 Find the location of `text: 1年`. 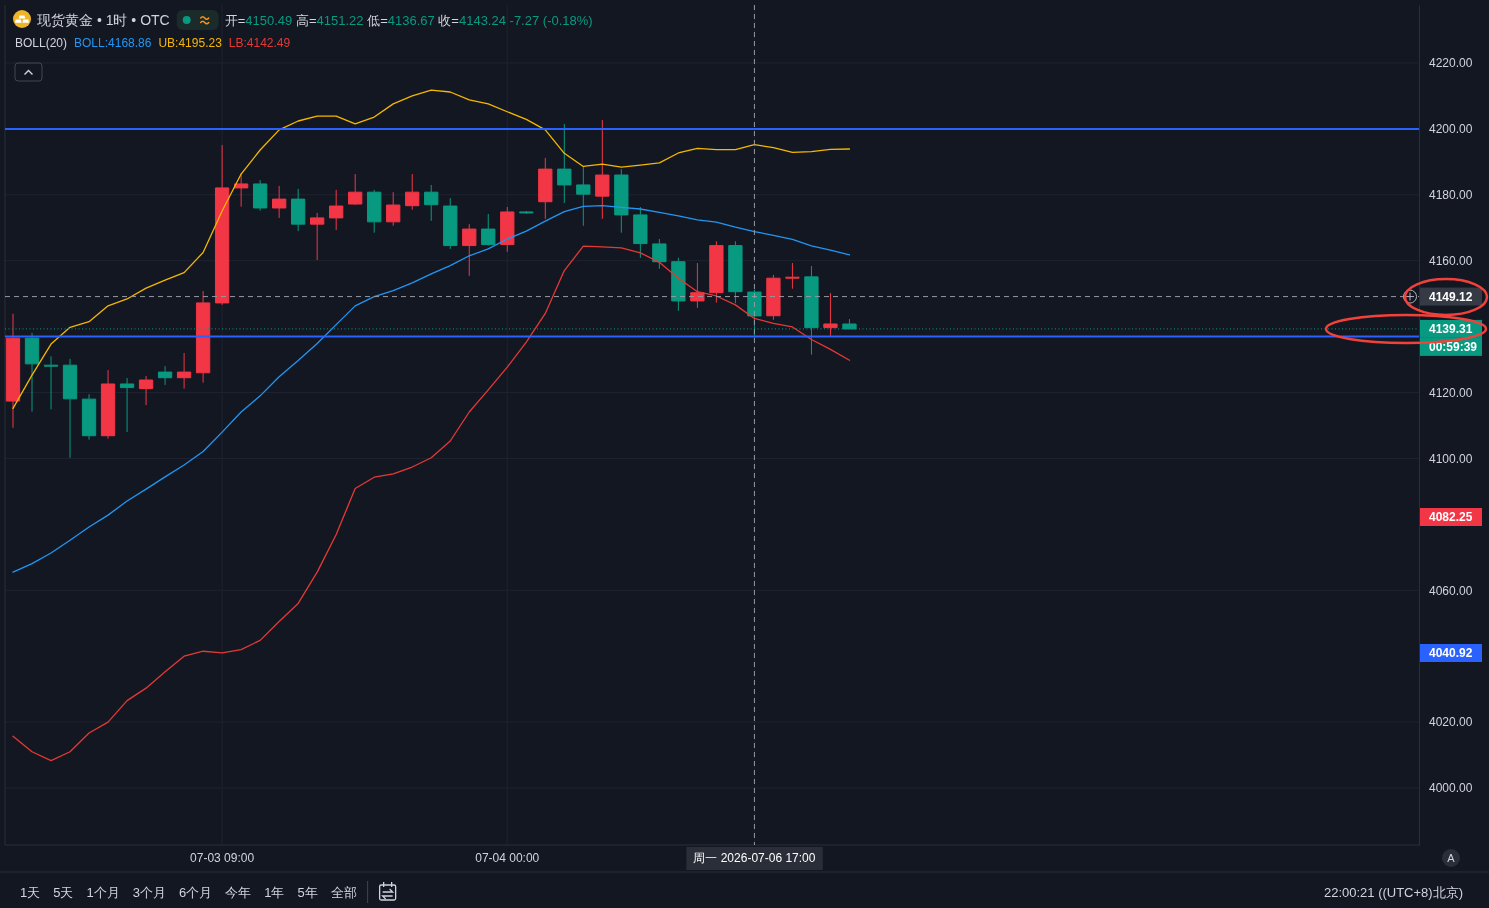

text: 1年 is located at coordinates (274, 892).